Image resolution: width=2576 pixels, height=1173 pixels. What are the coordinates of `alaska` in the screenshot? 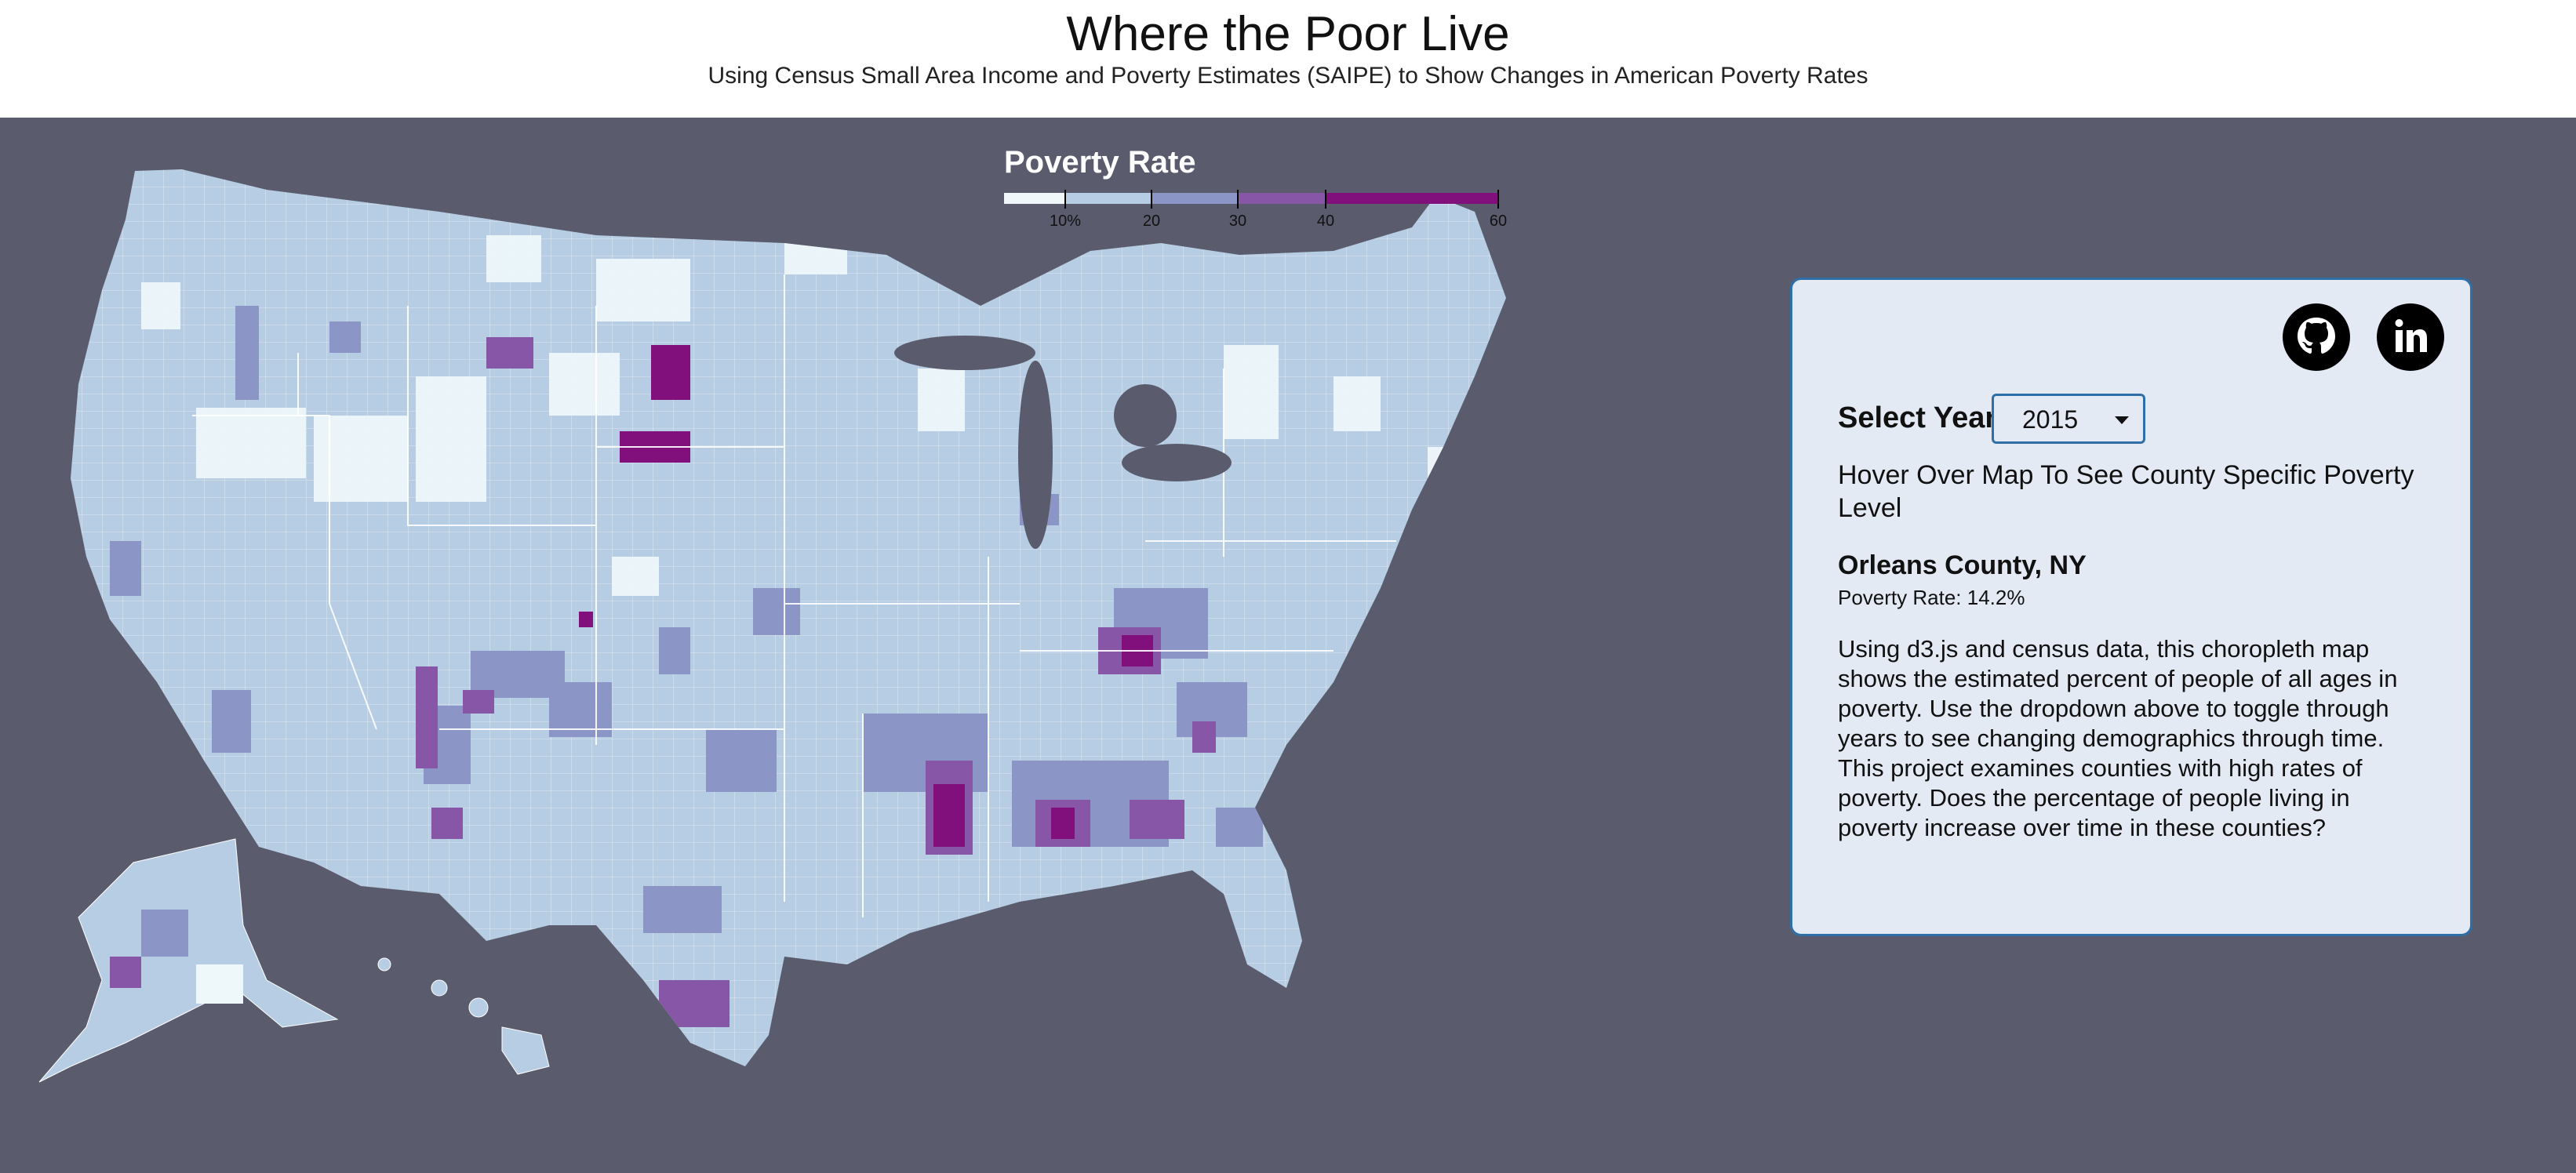 It's located at (188, 960).